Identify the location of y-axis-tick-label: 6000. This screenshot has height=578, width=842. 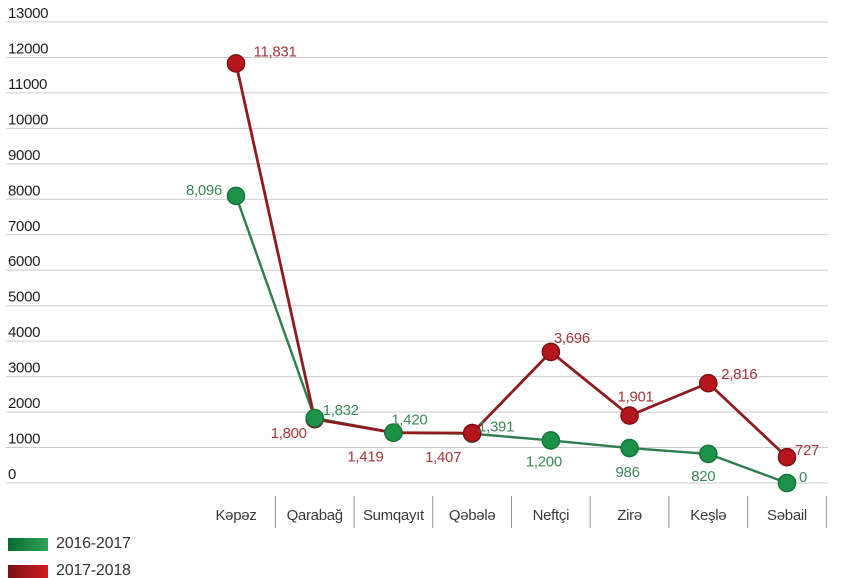
(24, 261).